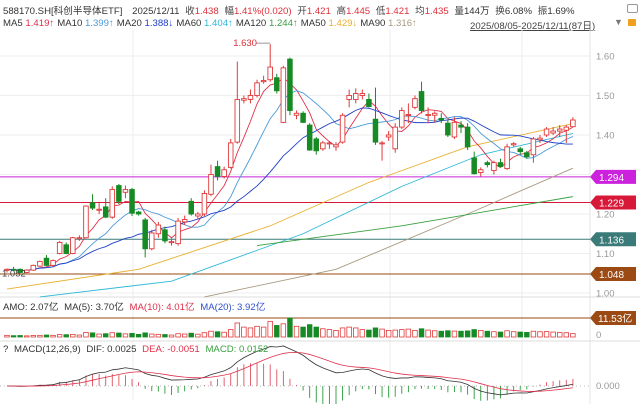 Image resolution: width=640 pixels, height=404 pixels. What do you see at coordinates (605, 215) in the screenshot?
I see `y-tick-label: 1.20` at bounding box center [605, 215].